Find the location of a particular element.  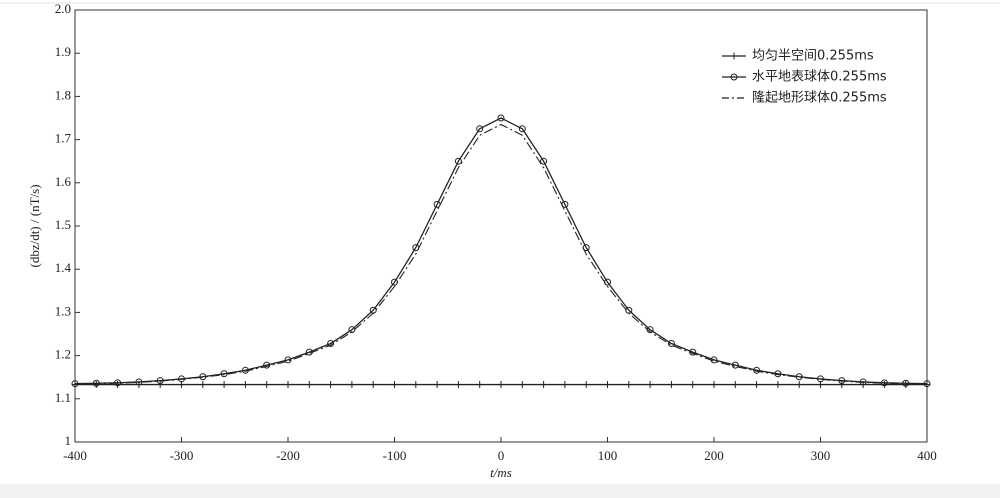

y-tick-label: 1.9 is located at coordinates (63, 51).